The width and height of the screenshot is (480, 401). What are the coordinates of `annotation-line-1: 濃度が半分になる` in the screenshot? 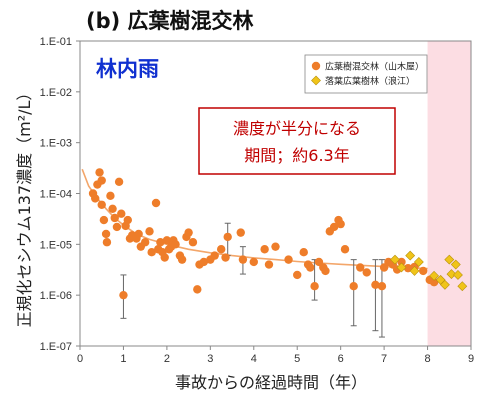 It's located at (297, 128).